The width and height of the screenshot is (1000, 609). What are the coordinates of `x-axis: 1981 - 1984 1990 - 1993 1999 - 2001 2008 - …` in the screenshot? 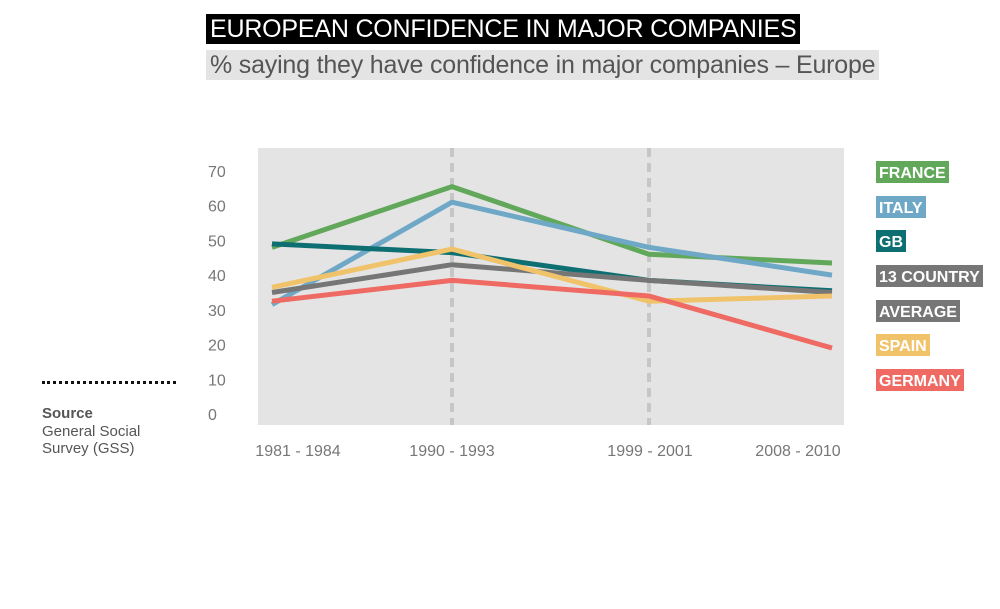 It's located at (548, 451).